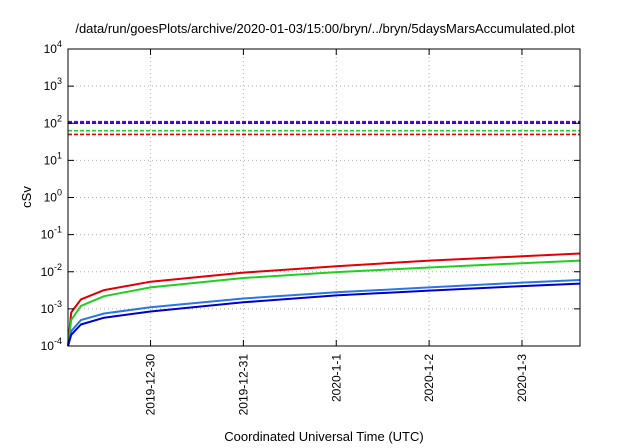  Describe the element at coordinates (51, 307) in the screenshot. I see `y-tick-label: 10⁻³` at that location.